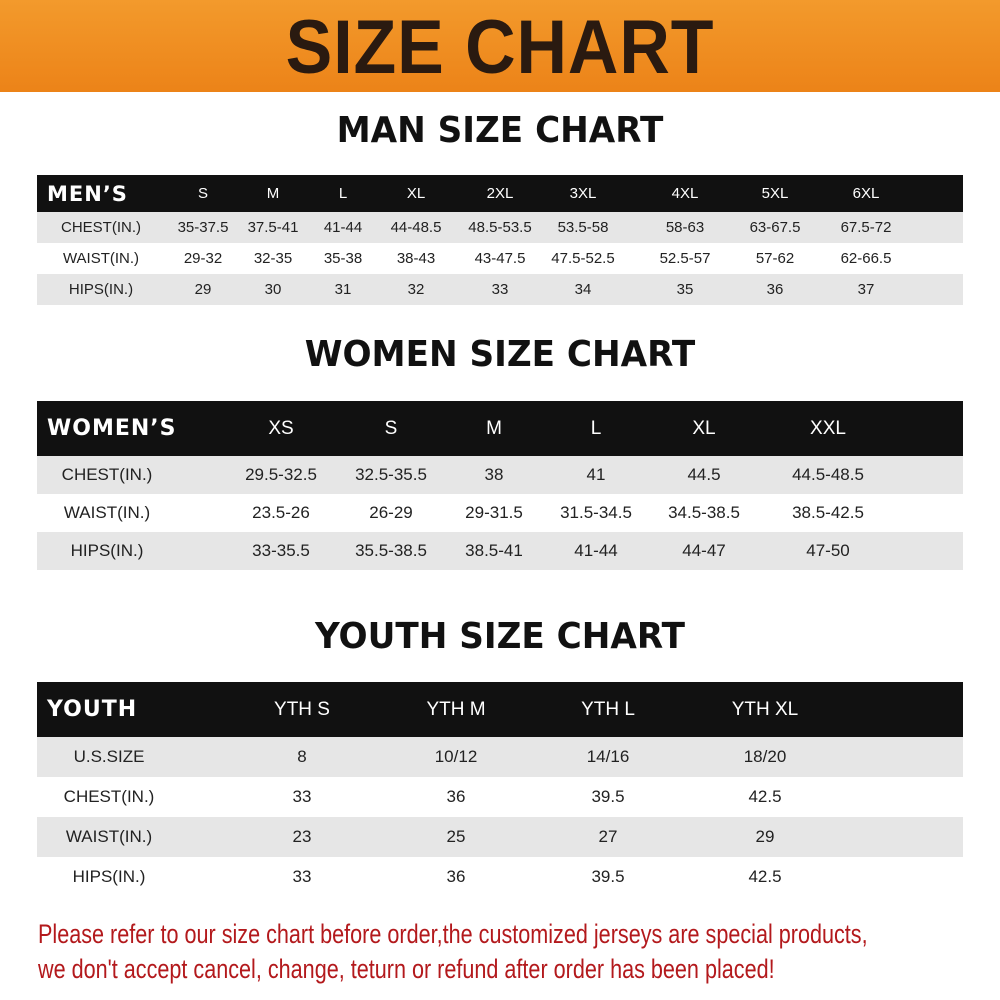  What do you see at coordinates (608, 836) in the screenshot?
I see `table-cell: 27` at bounding box center [608, 836].